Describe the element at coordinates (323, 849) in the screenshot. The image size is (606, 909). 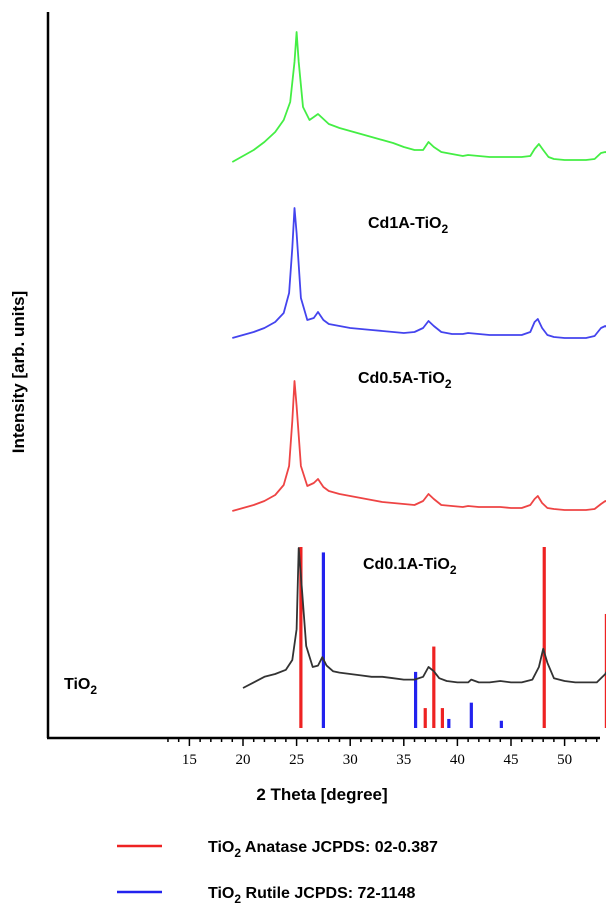
I see `legend-label-anatase: TiO2 Anatase JCPDS: 02-0.387` at that location.